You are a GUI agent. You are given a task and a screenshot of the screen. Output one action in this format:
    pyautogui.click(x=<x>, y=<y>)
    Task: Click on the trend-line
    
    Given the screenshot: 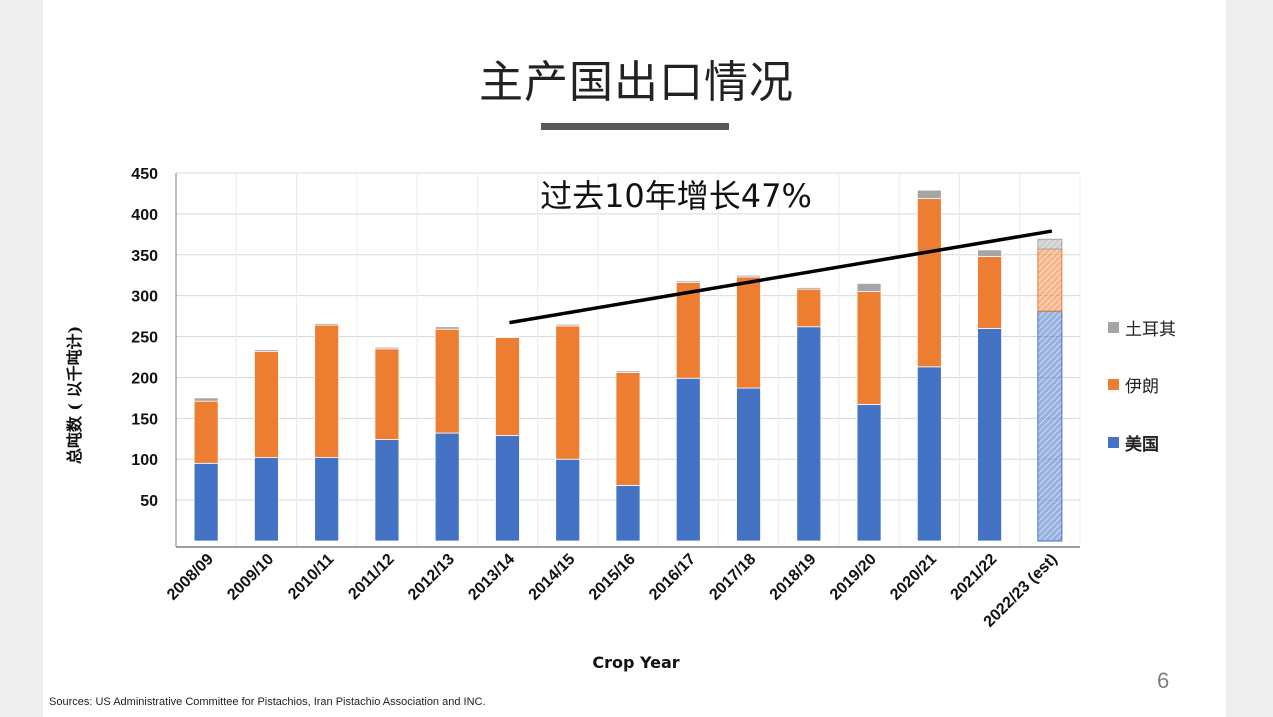 What is the action you would take?
    pyautogui.click(x=781, y=277)
    